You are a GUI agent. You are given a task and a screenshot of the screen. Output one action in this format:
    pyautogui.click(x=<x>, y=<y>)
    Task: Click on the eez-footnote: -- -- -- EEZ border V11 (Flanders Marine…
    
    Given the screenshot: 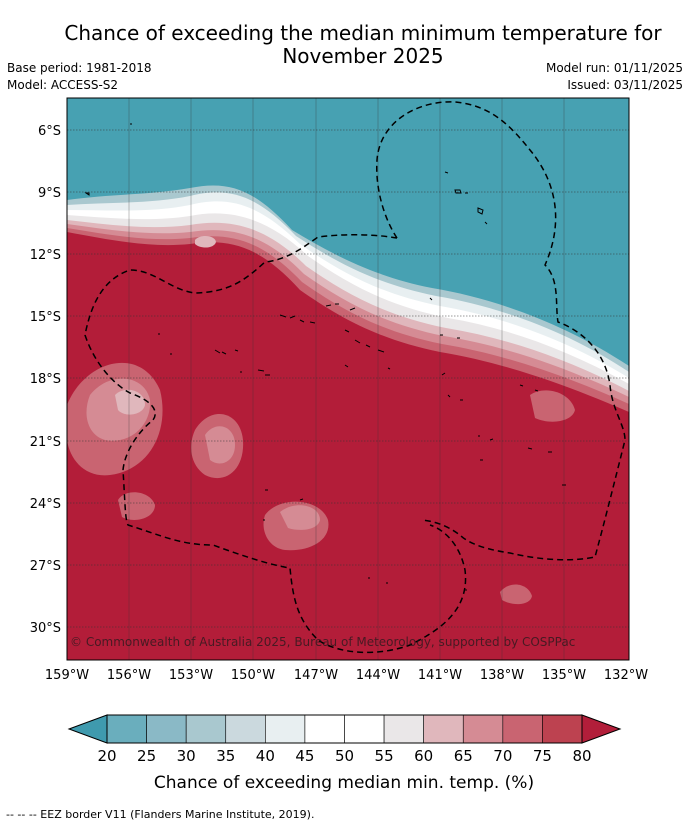 What is the action you would take?
    pyautogui.click(x=160, y=814)
    